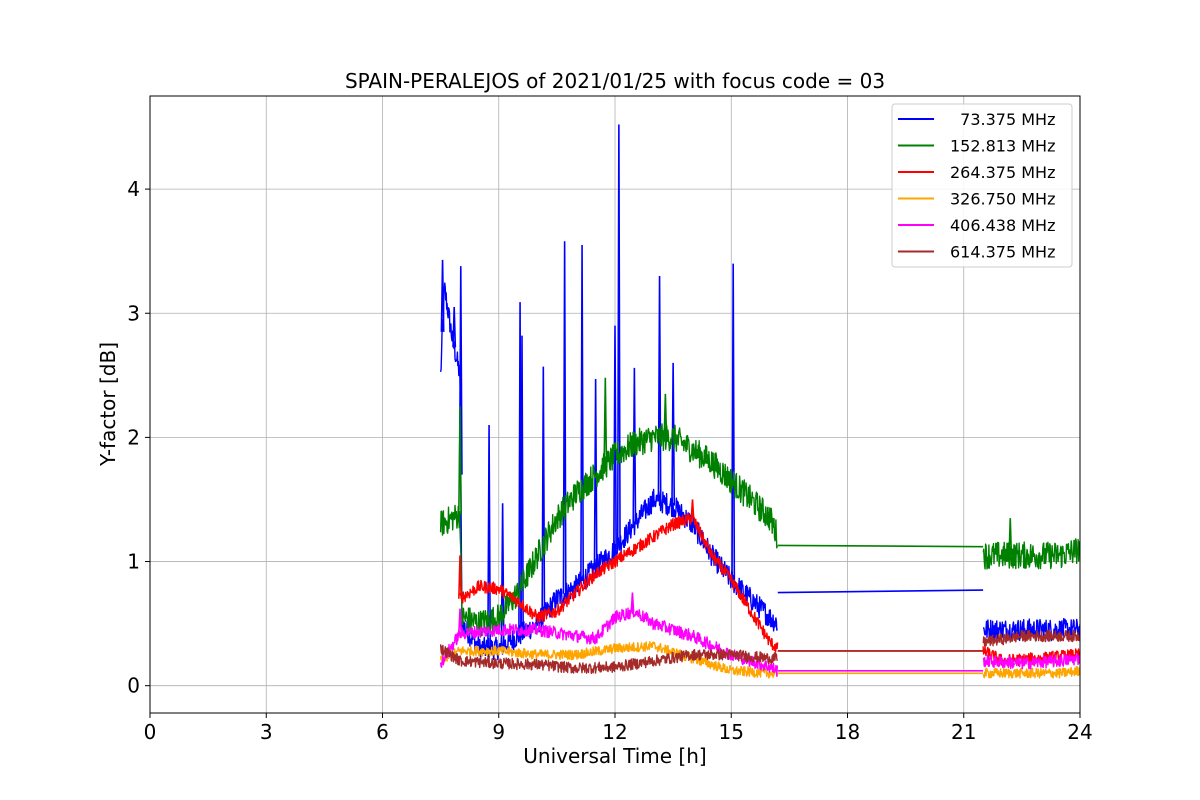 The height and width of the screenshot is (800, 1200). Describe the element at coordinates (382, 732) in the screenshot. I see `x-tick-label: 6` at that location.